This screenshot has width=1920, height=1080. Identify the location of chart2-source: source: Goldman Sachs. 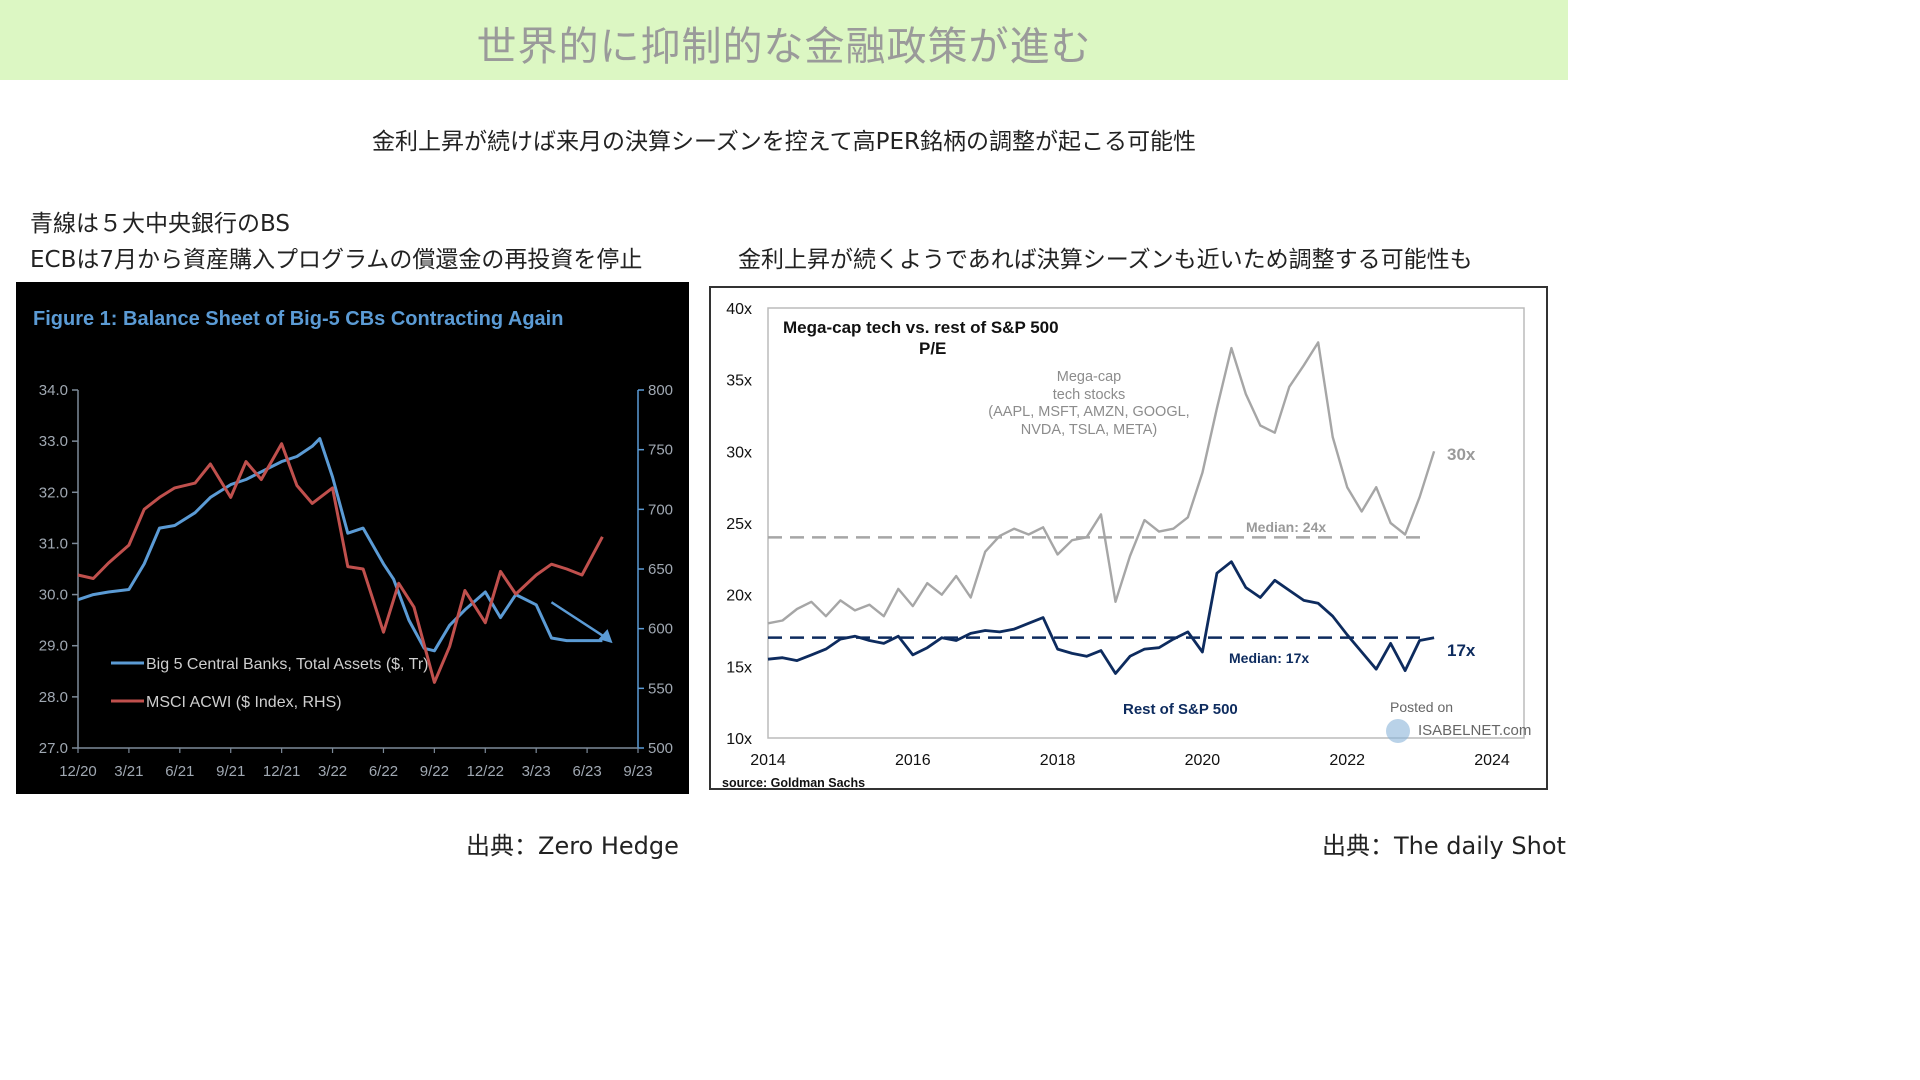
(793, 782).